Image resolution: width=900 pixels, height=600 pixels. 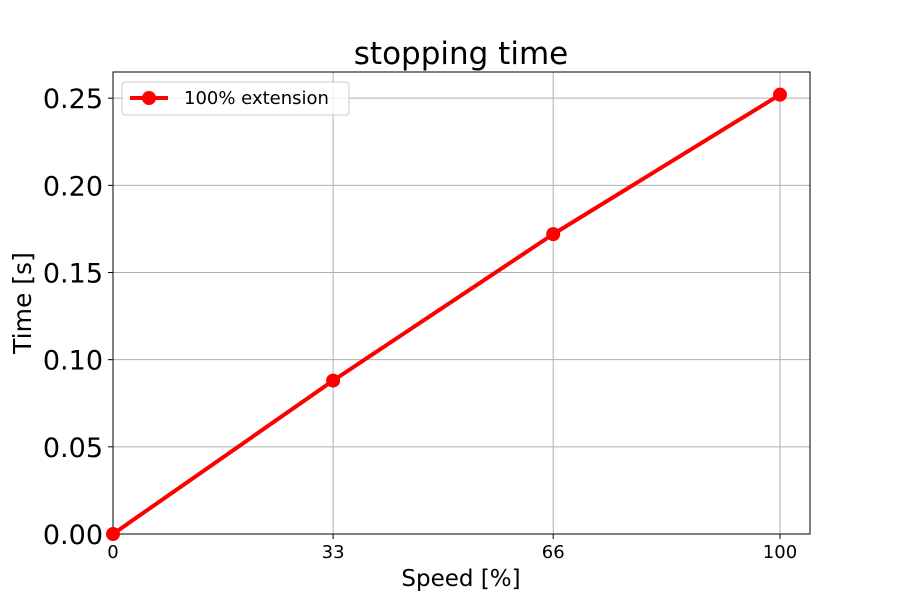 What do you see at coordinates (73, 99) in the screenshot?
I see `y-tick-label: 0.25` at bounding box center [73, 99].